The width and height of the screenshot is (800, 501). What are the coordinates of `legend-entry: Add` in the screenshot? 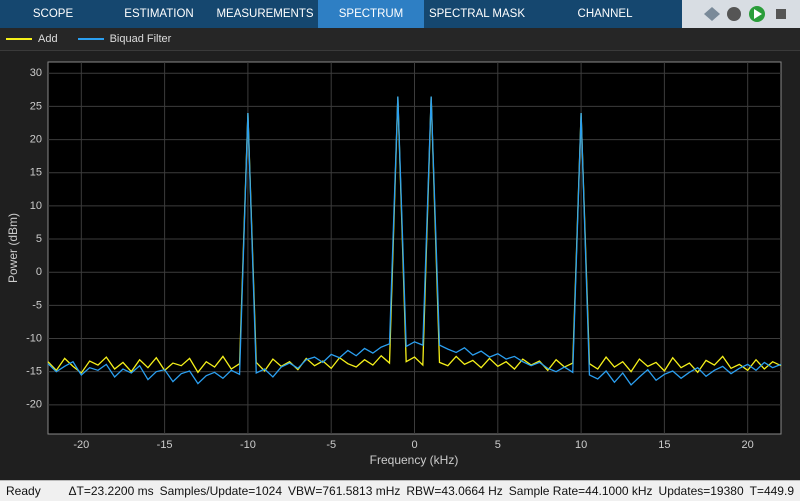 It's located at (32, 39).